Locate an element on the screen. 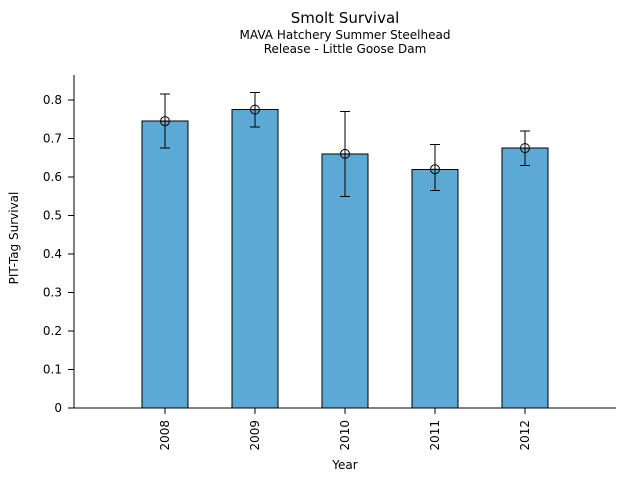 The width and height of the screenshot is (640, 480). y-tick-label: 0.6 is located at coordinates (52, 177).